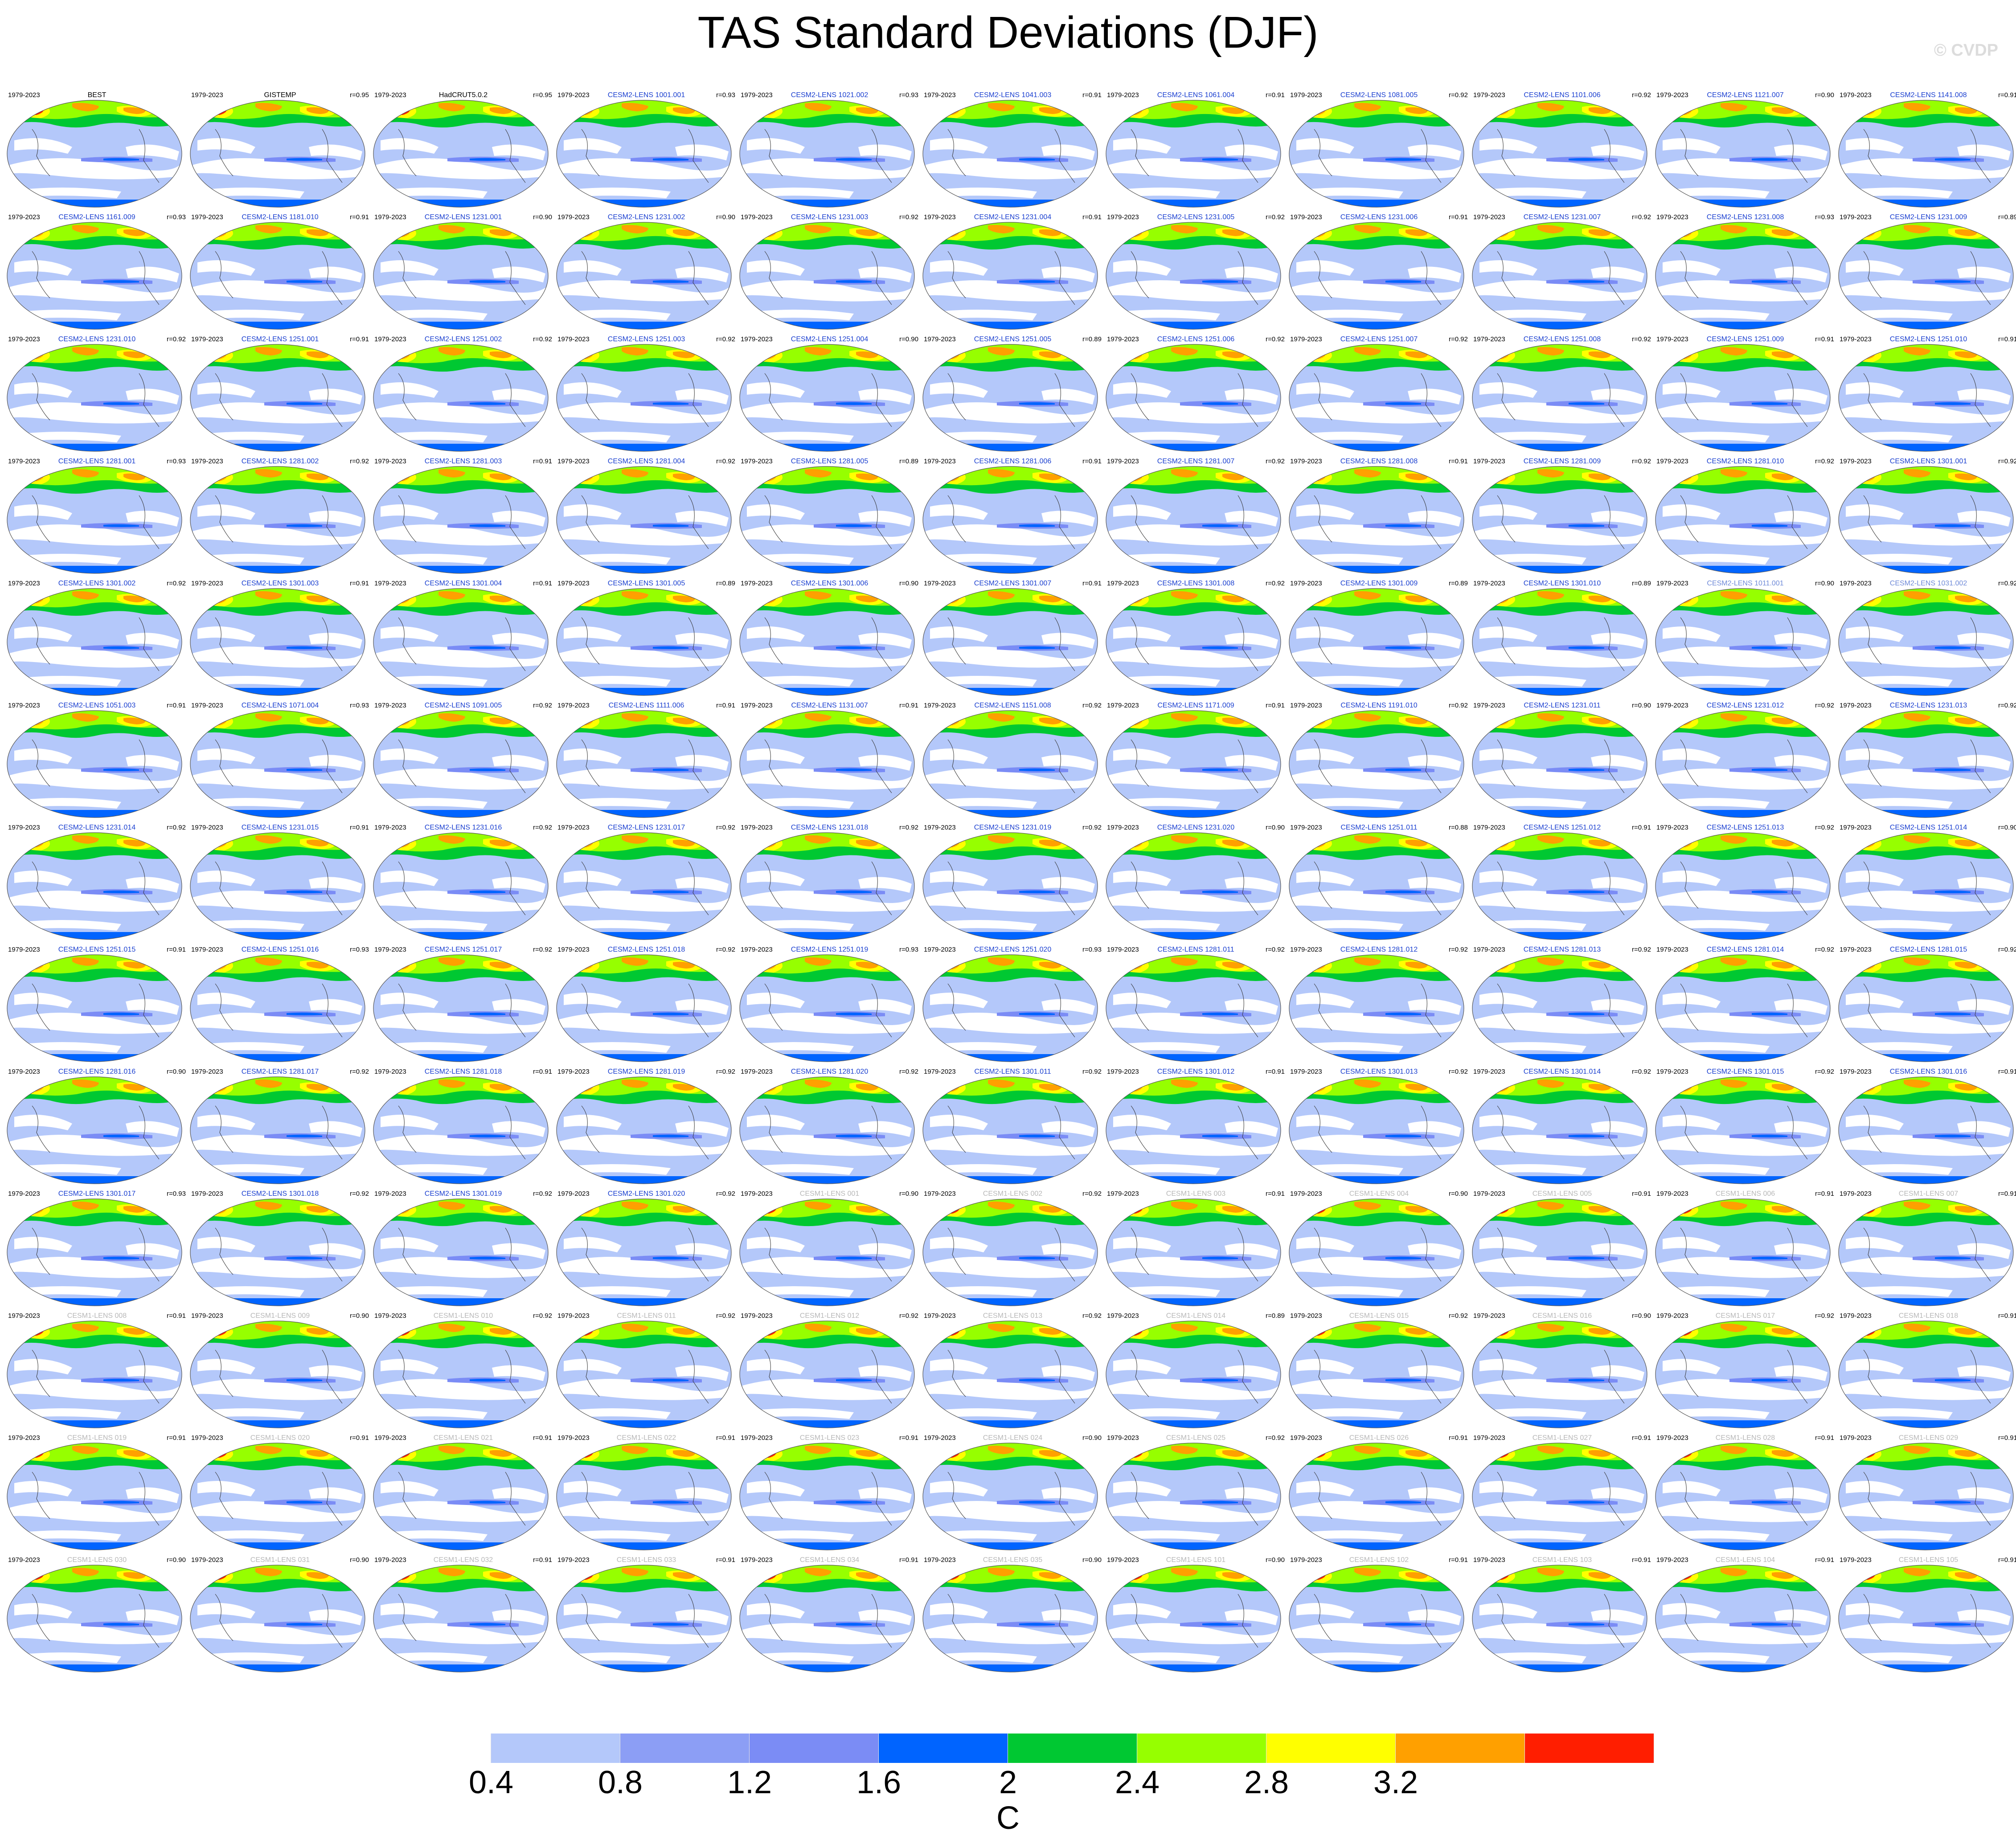  Describe the element at coordinates (463, 150) in the screenshot. I see `map-panel: 1979-2023 HadCRUT5.0.2 r=0.95` at that location.